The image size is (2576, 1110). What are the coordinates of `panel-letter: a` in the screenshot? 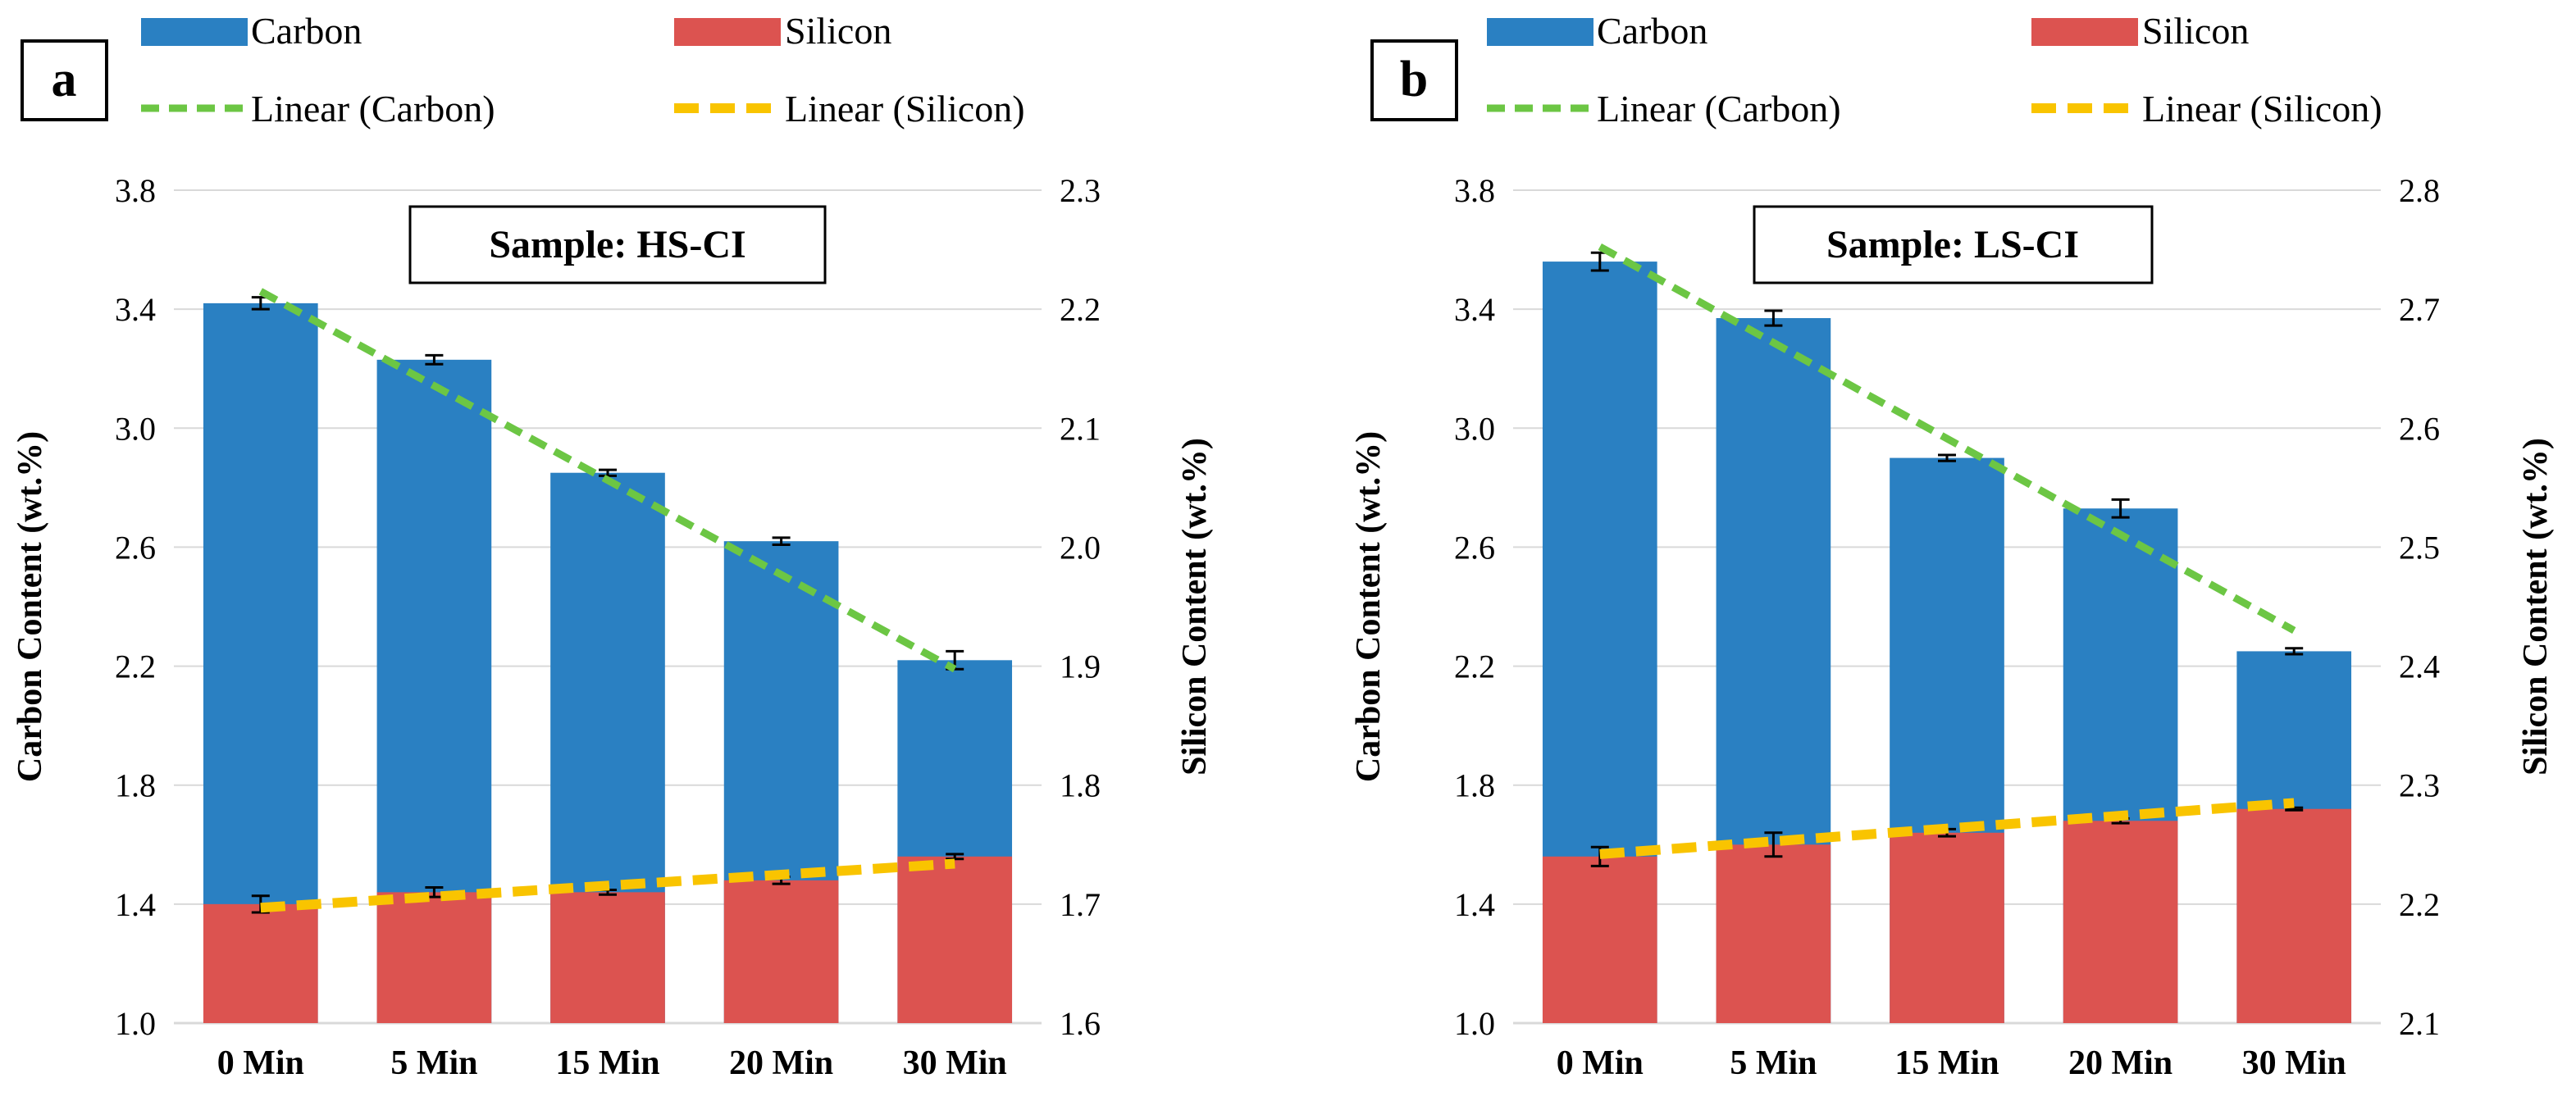 It's located at (64, 79).